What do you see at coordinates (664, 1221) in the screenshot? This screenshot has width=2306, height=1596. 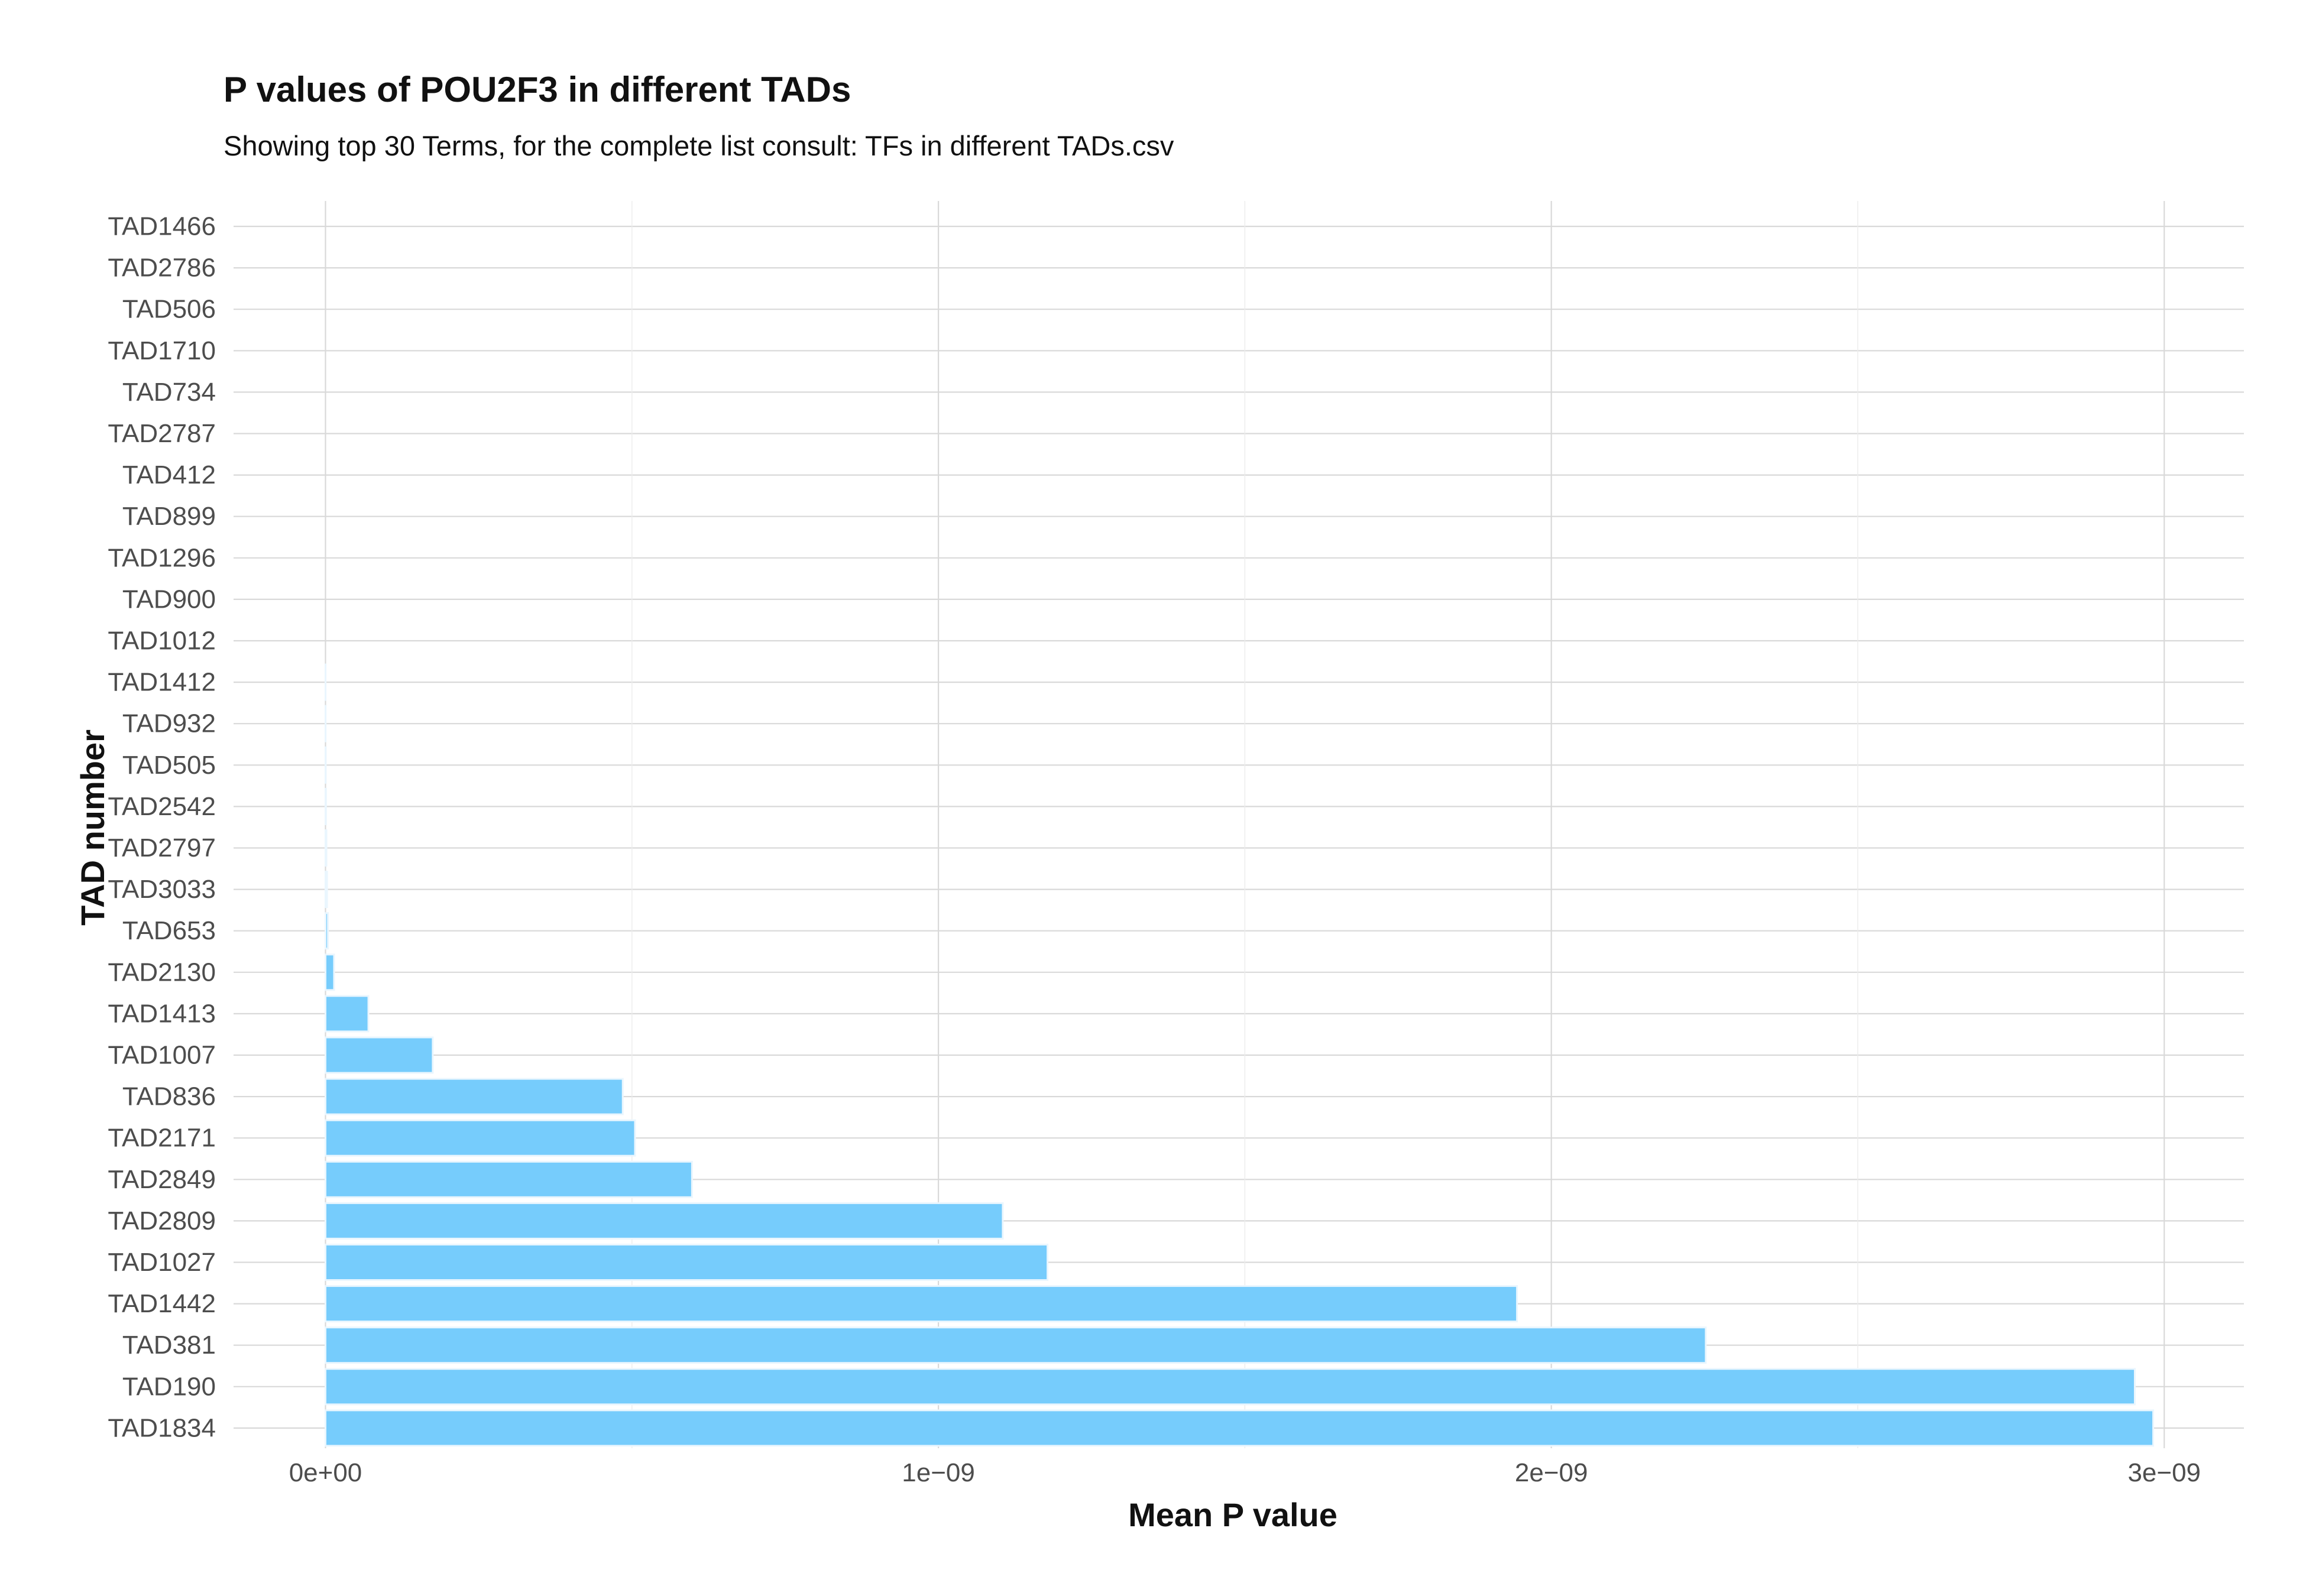 I see `bar-tad2809` at bounding box center [664, 1221].